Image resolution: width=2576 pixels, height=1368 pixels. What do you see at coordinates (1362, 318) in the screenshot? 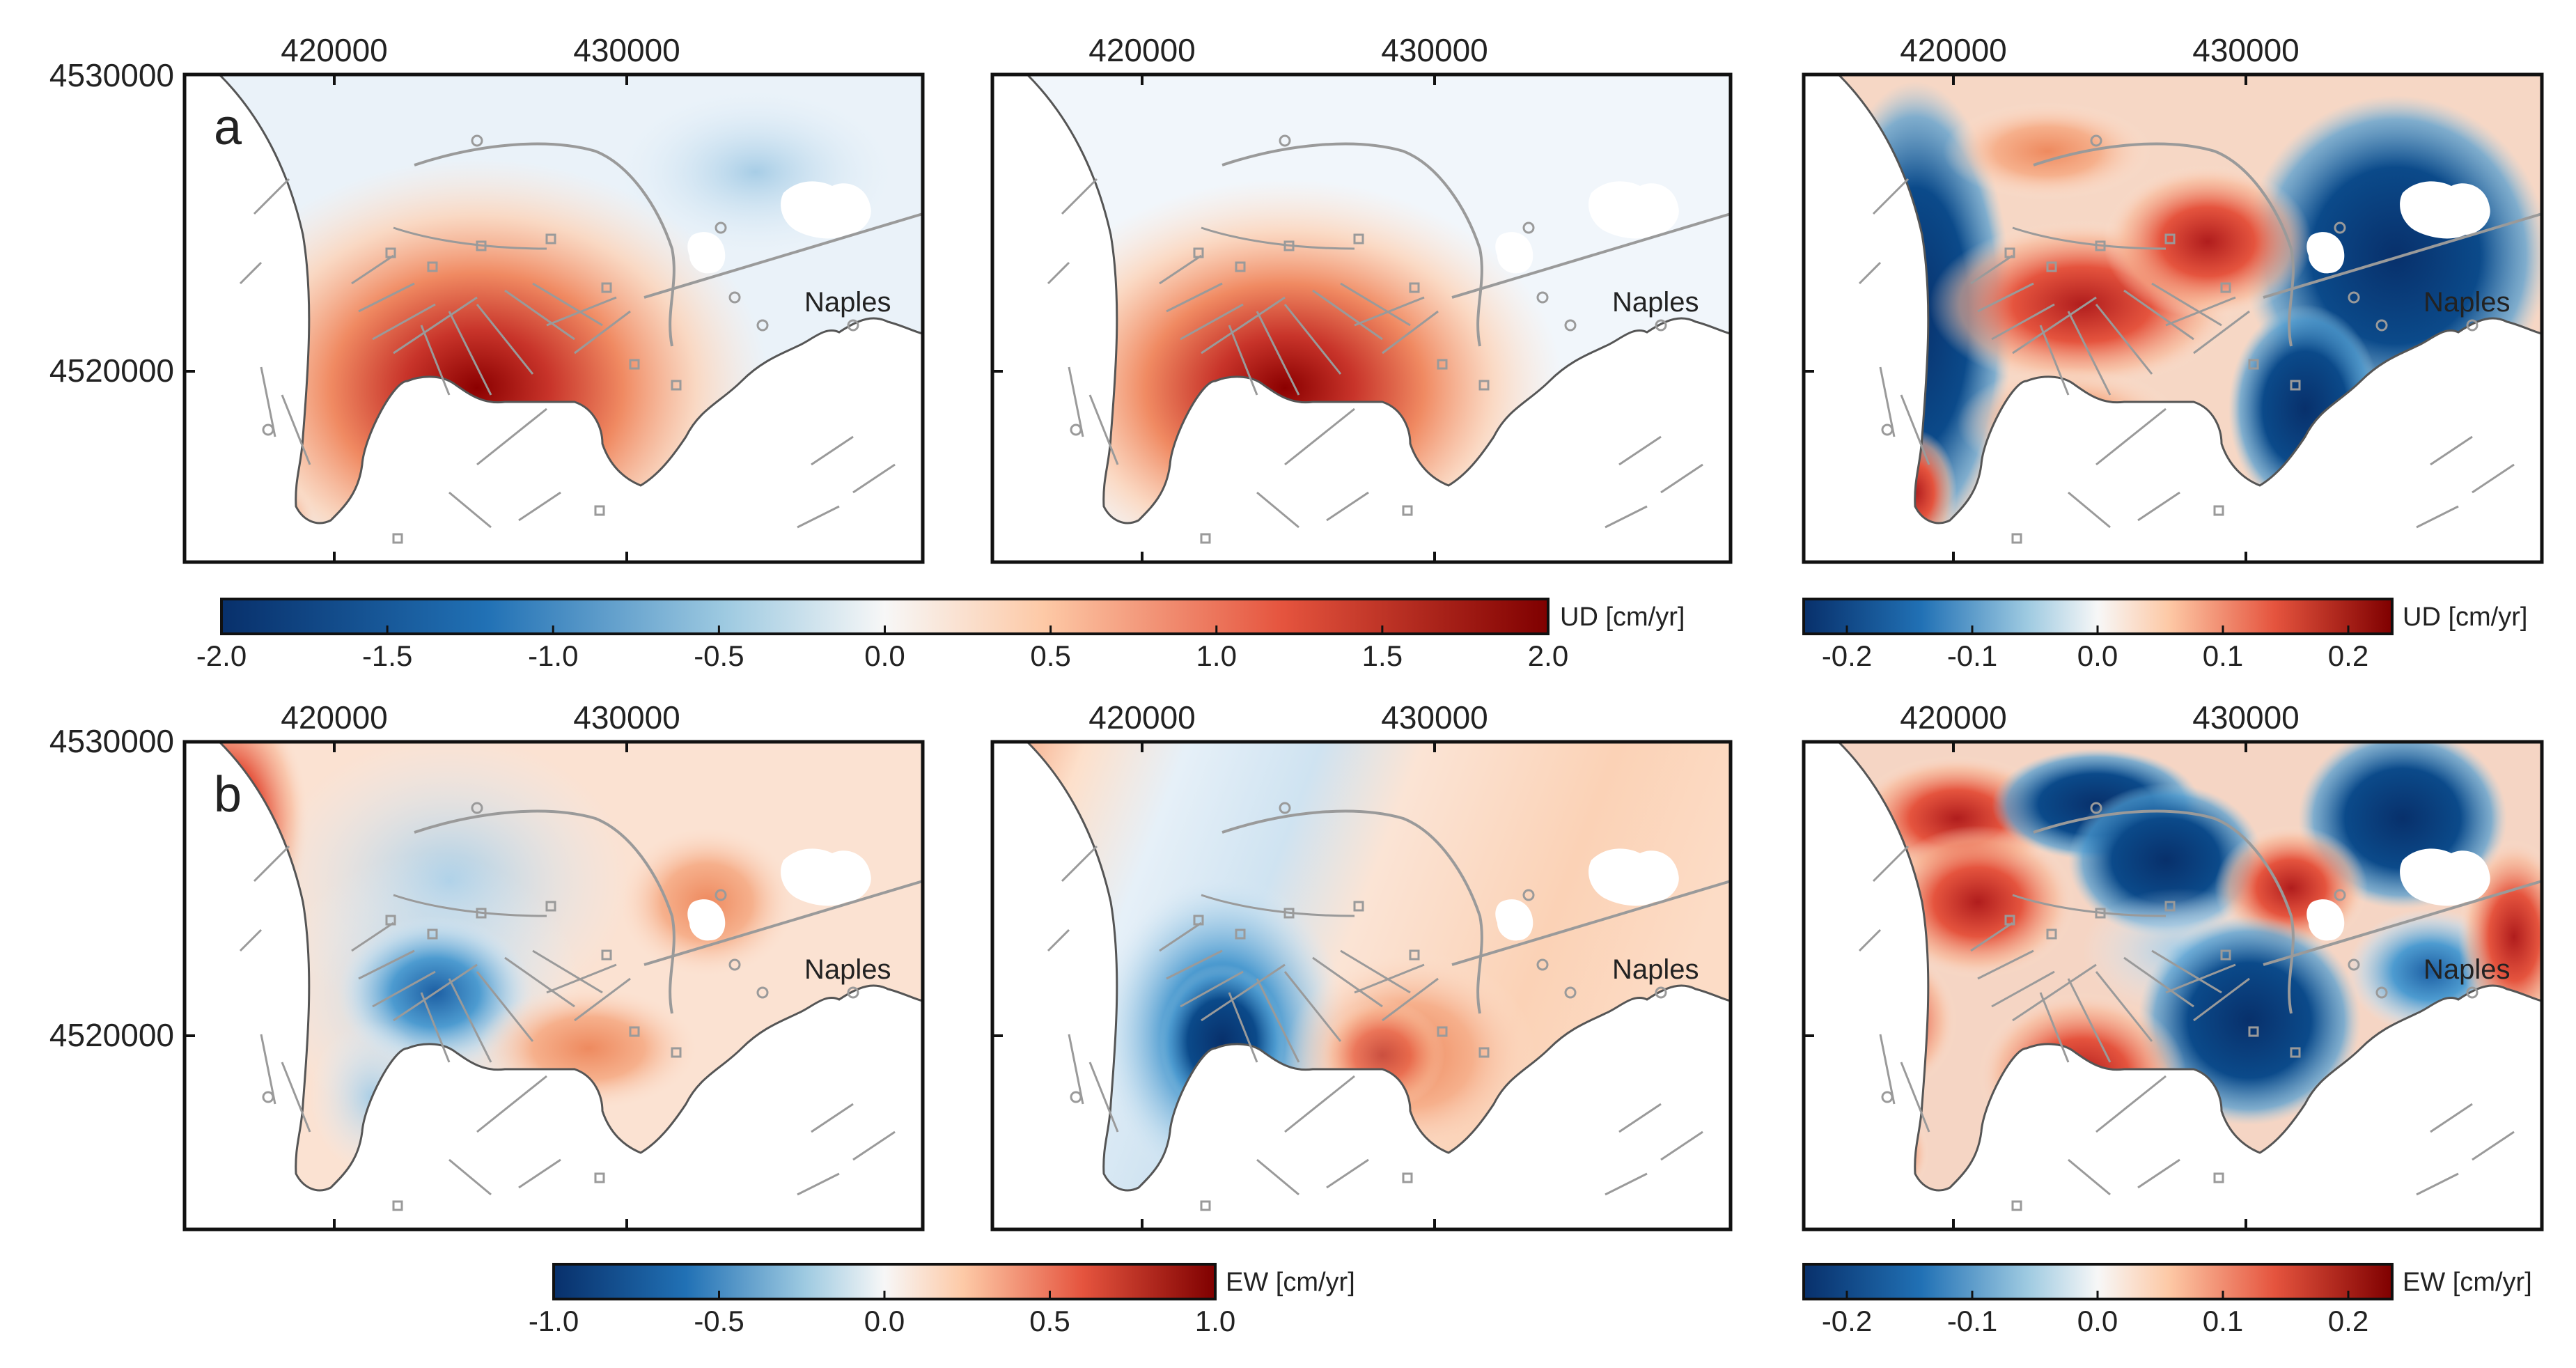
I see `panel-ud-model: Naples` at bounding box center [1362, 318].